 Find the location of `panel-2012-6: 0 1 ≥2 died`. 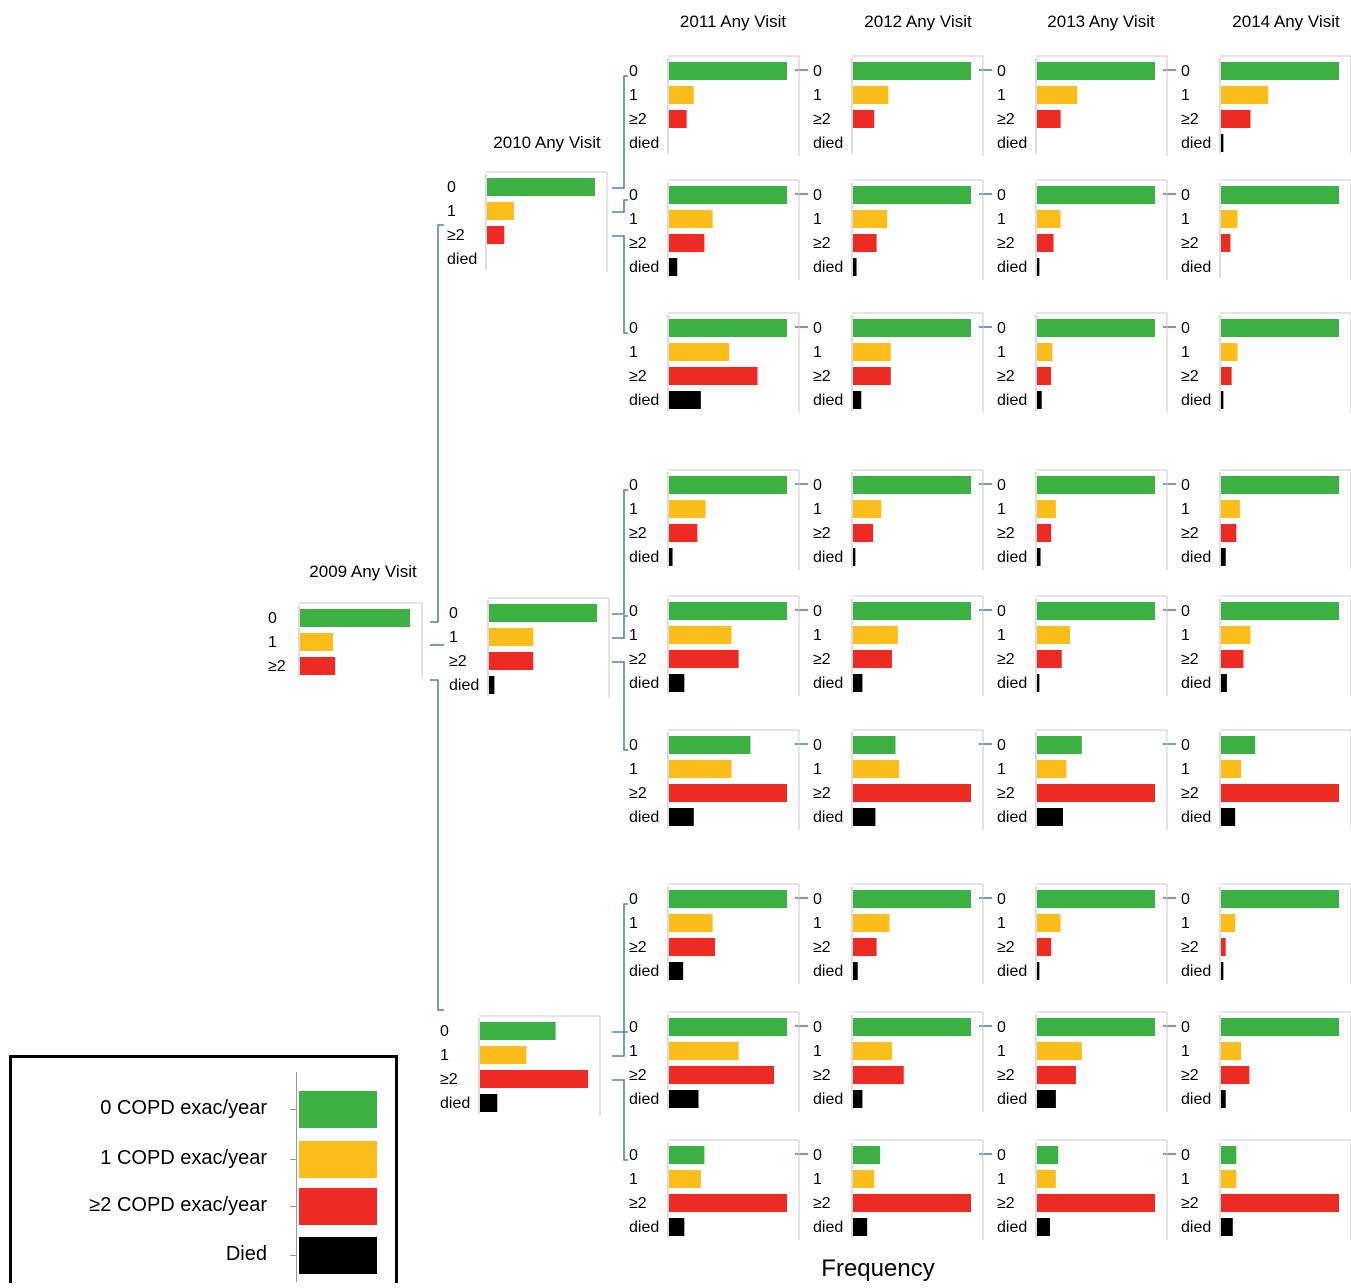

panel-2012-6: 0 1 ≥2 died is located at coordinates (898, 779).